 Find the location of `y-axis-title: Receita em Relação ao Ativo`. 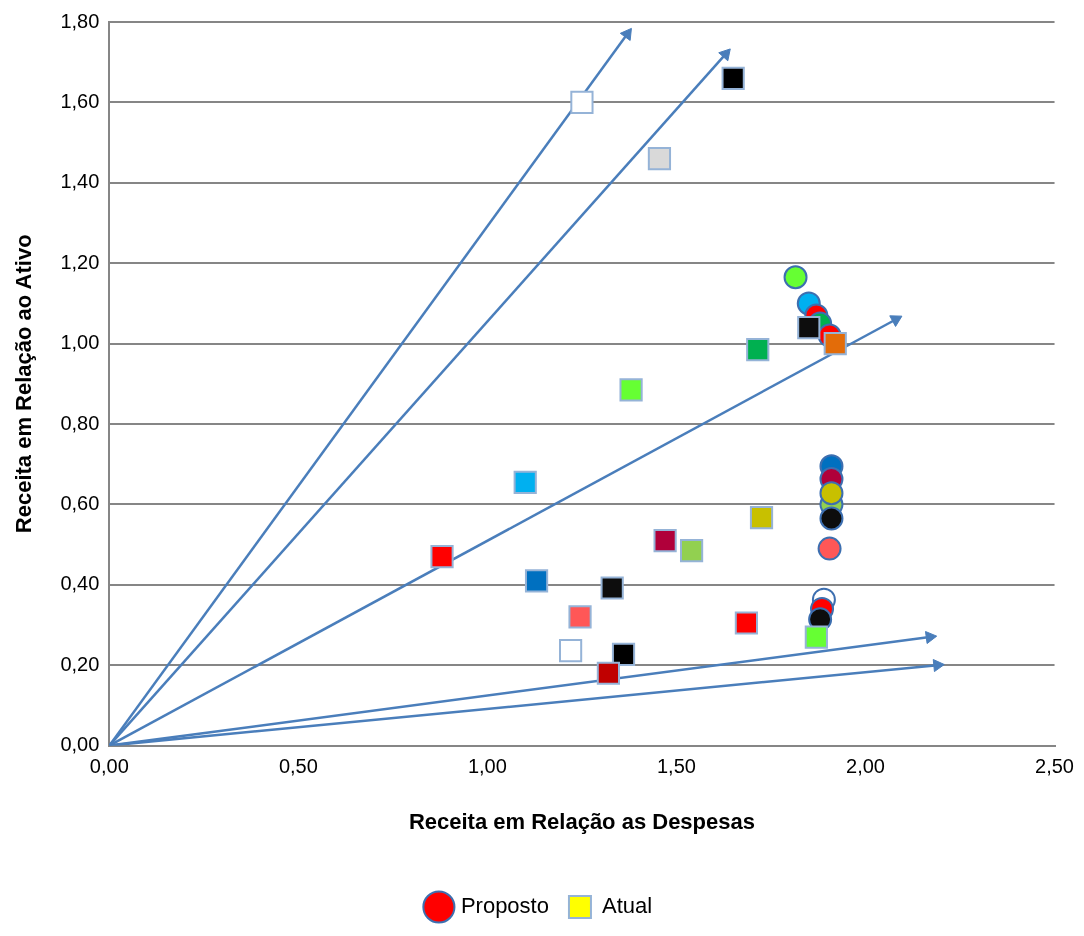

y-axis-title: Receita em Relação ao Ativo is located at coordinates (24, 384).